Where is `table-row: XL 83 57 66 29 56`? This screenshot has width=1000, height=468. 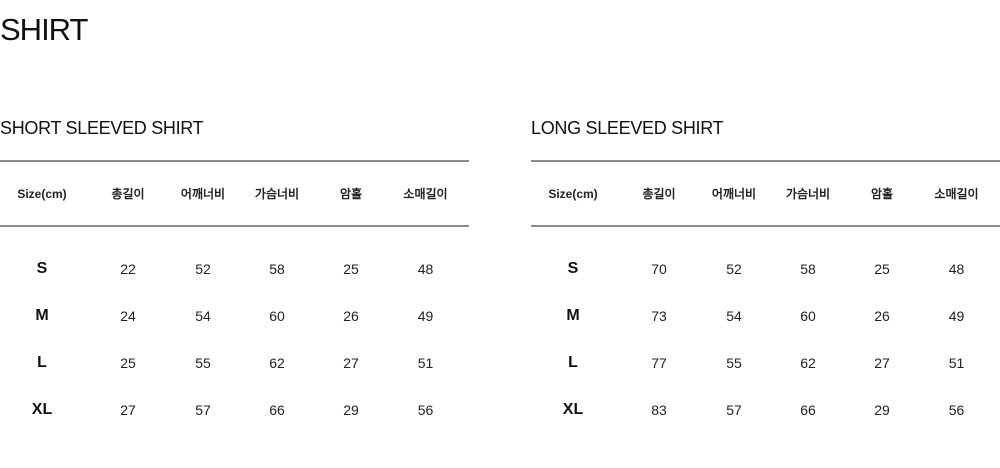
table-row: XL 83 57 66 29 56 is located at coordinates (765, 409).